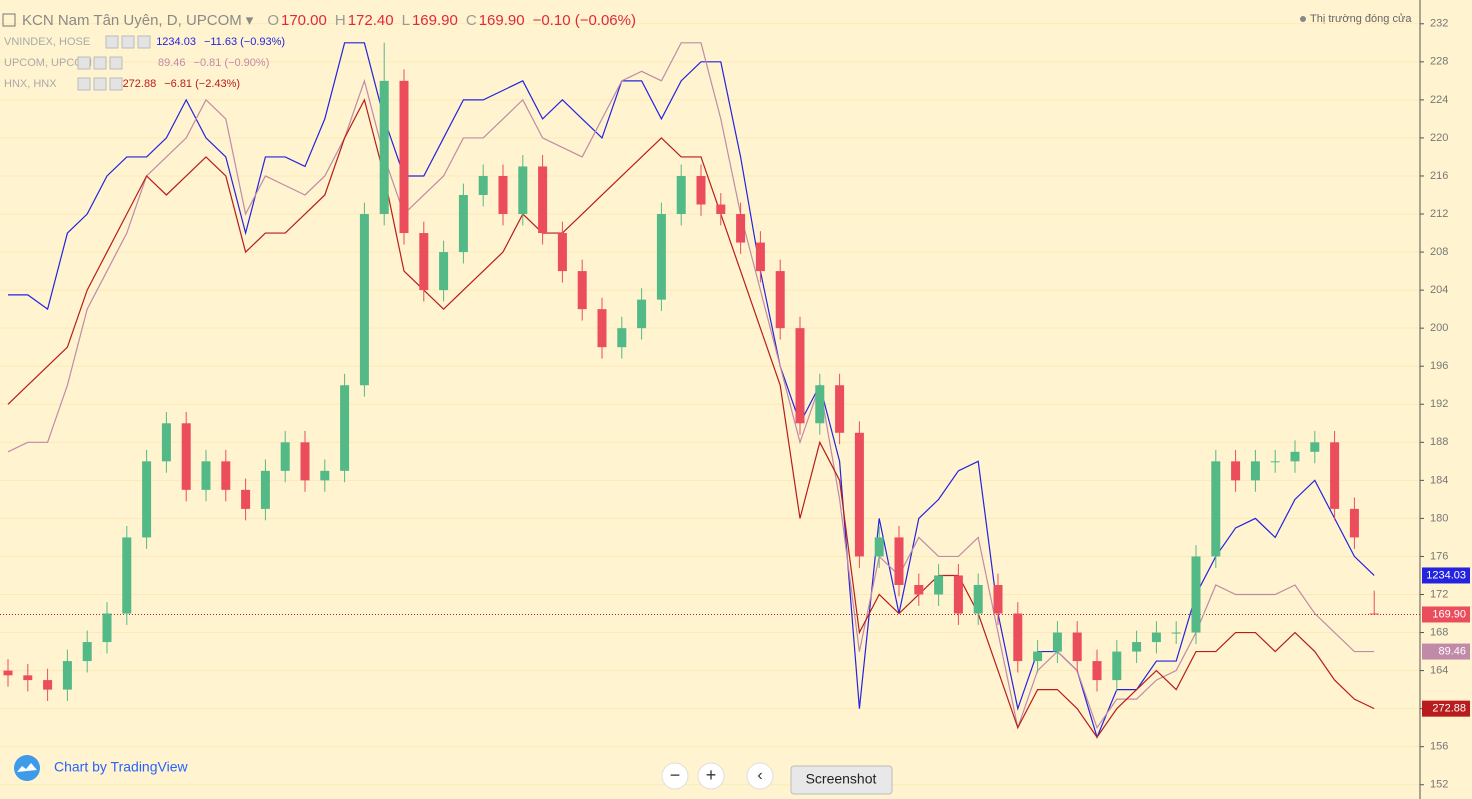 This screenshot has height=799, width=1472. I want to click on c-label: C, so click(471, 20).